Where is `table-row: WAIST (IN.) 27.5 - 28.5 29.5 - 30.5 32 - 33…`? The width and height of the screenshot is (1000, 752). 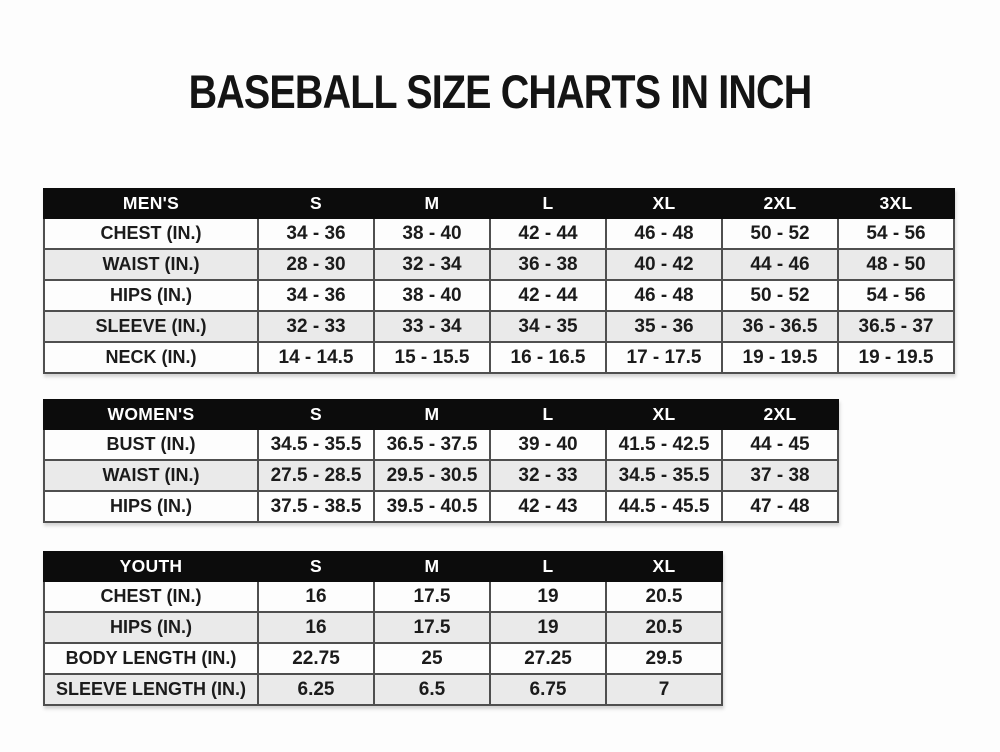 table-row: WAIST (IN.) 27.5 - 28.5 29.5 - 30.5 32 - 33… is located at coordinates (441, 475).